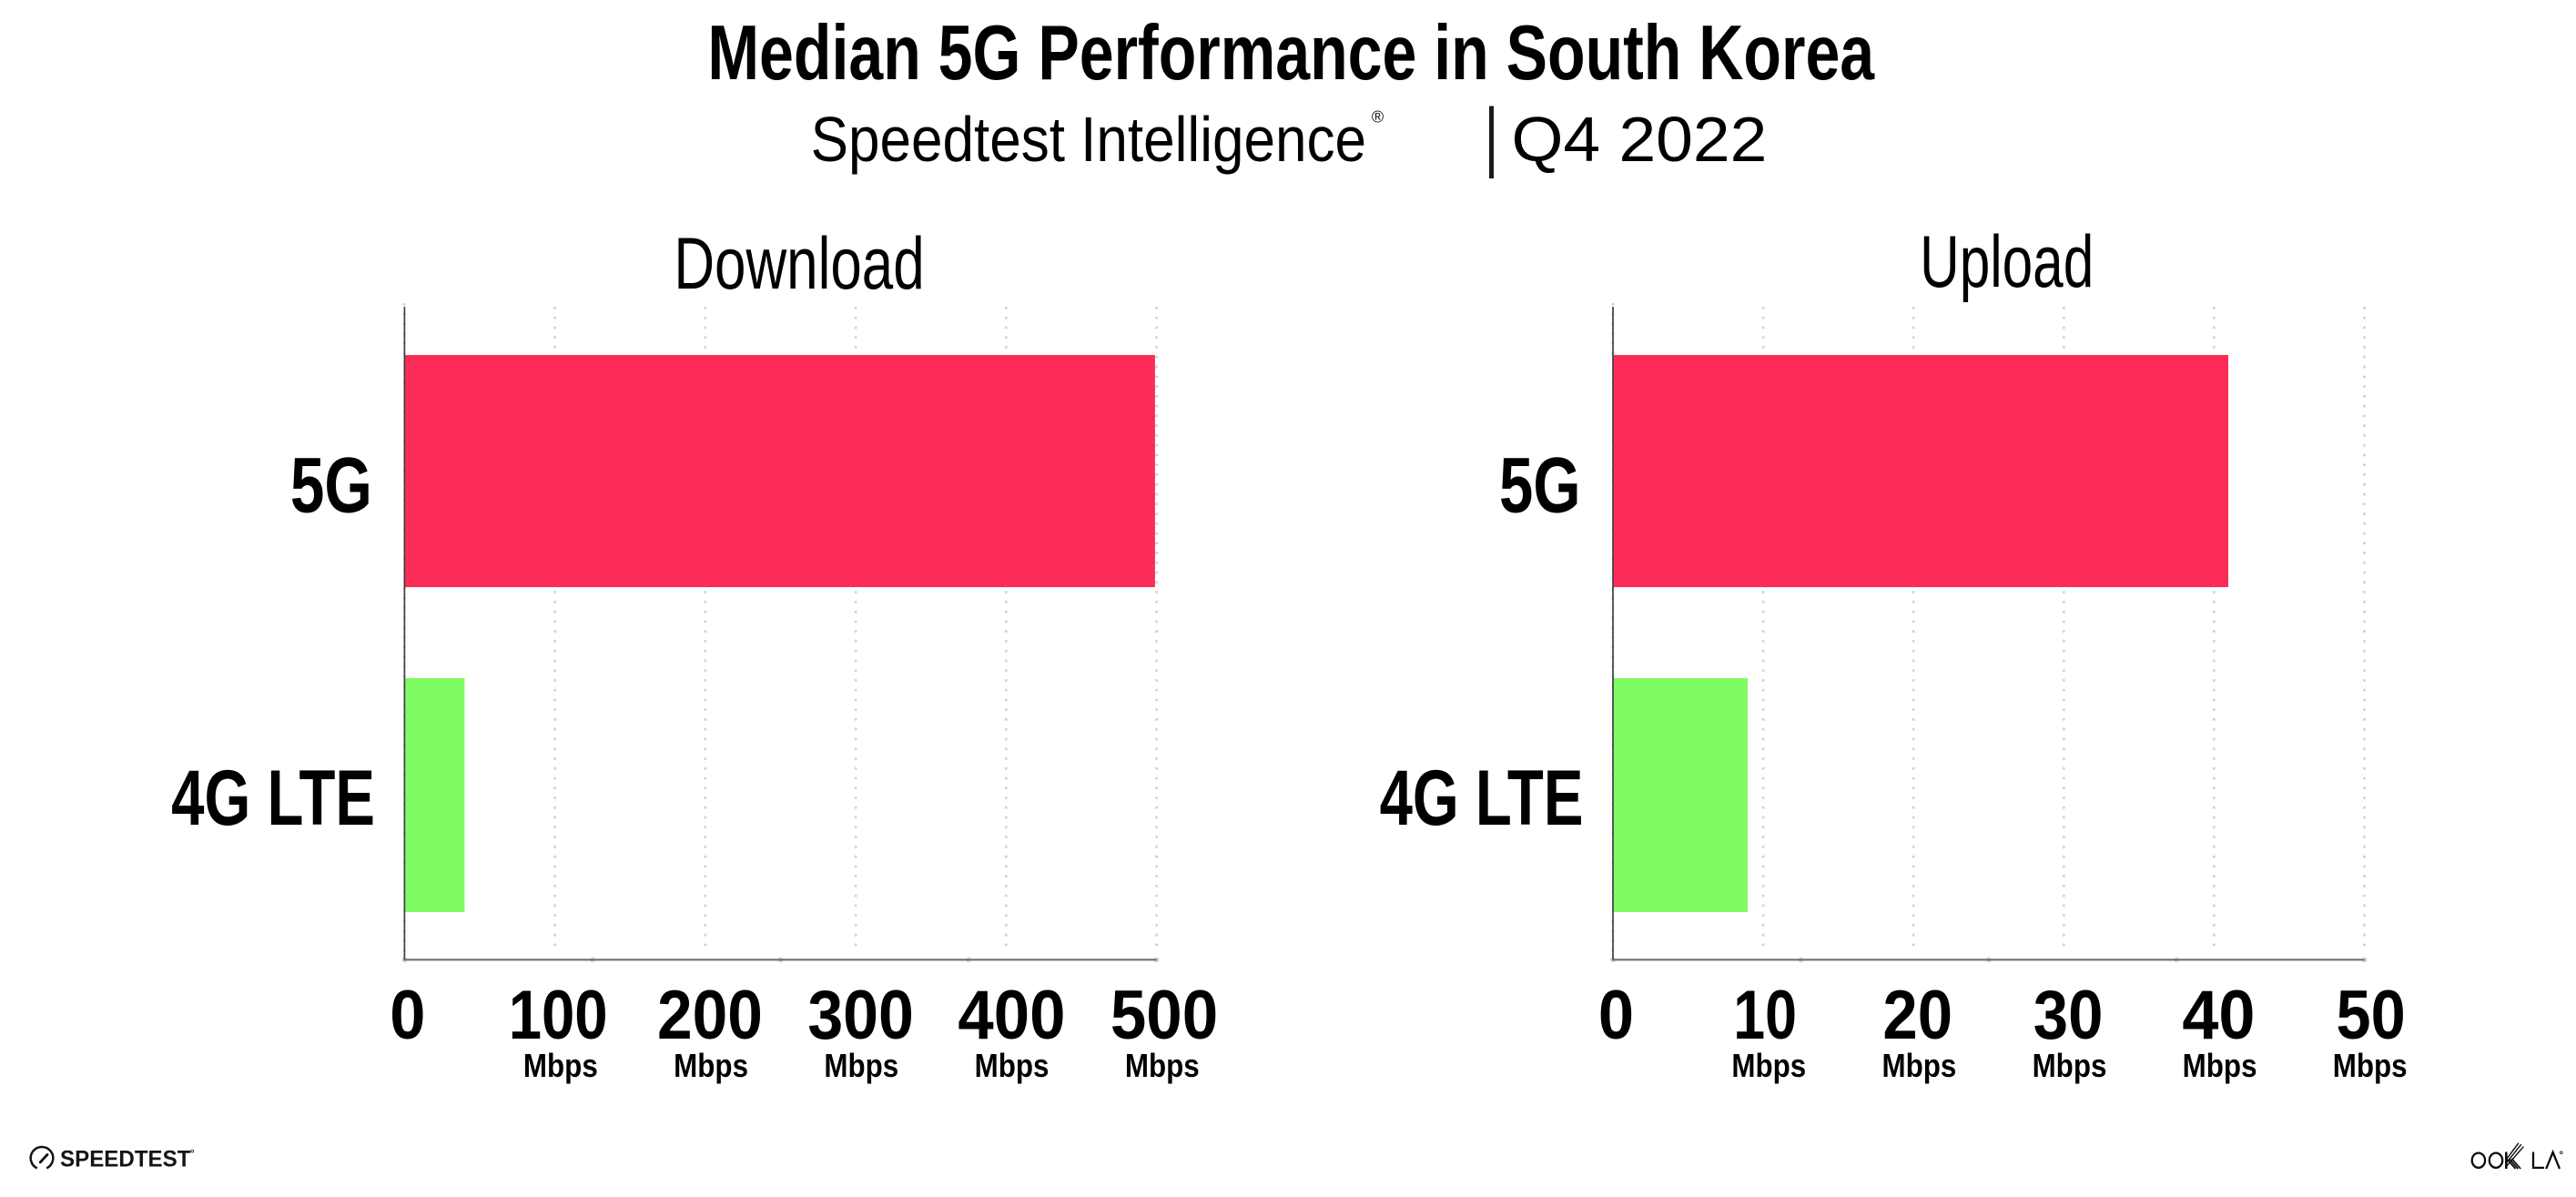 Image resolution: width=2576 pixels, height=1197 pixels. Describe the element at coordinates (2218, 1015) in the screenshot. I see `svg-text: 40` at that location.